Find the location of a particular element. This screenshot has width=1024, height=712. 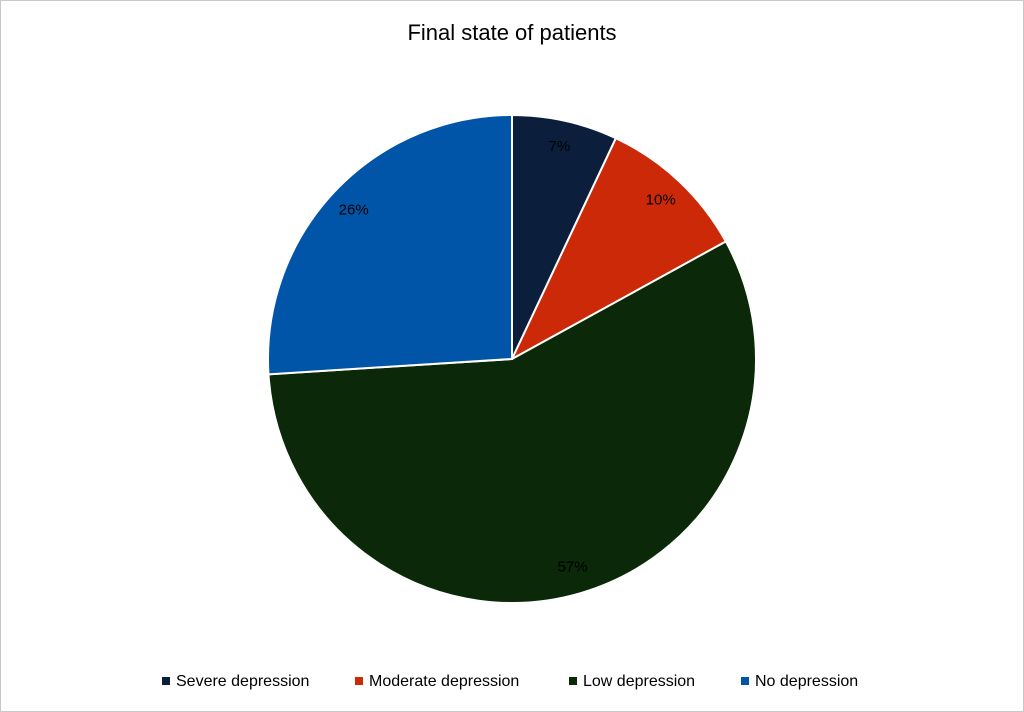

data-label: 7% is located at coordinates (560, 146).